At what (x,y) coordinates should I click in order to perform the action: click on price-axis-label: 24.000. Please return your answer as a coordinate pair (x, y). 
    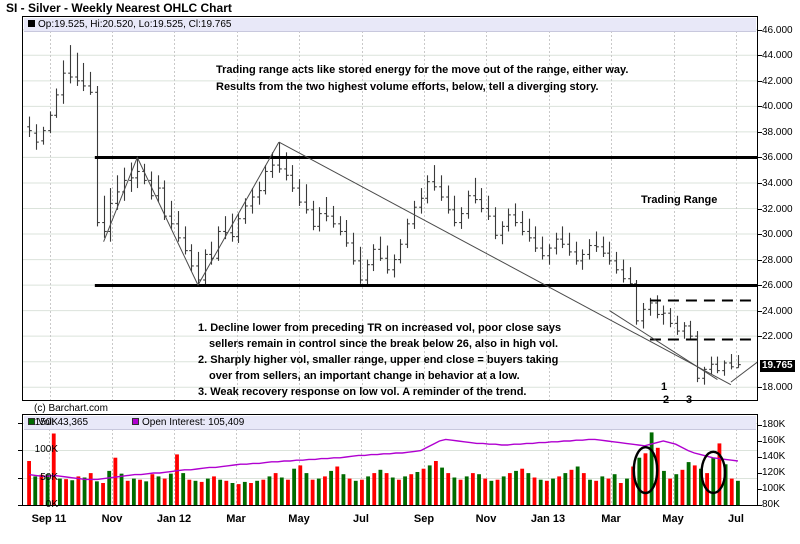
    Looking at the image, I should click on (777, 311).